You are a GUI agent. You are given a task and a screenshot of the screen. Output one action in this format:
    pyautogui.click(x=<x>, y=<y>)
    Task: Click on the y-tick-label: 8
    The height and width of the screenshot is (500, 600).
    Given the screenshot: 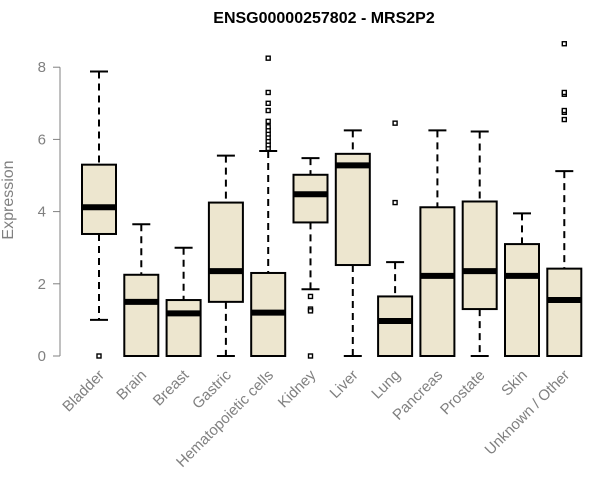 What is the action you would take?
    pyautogui.click(x=42, y=67)
    